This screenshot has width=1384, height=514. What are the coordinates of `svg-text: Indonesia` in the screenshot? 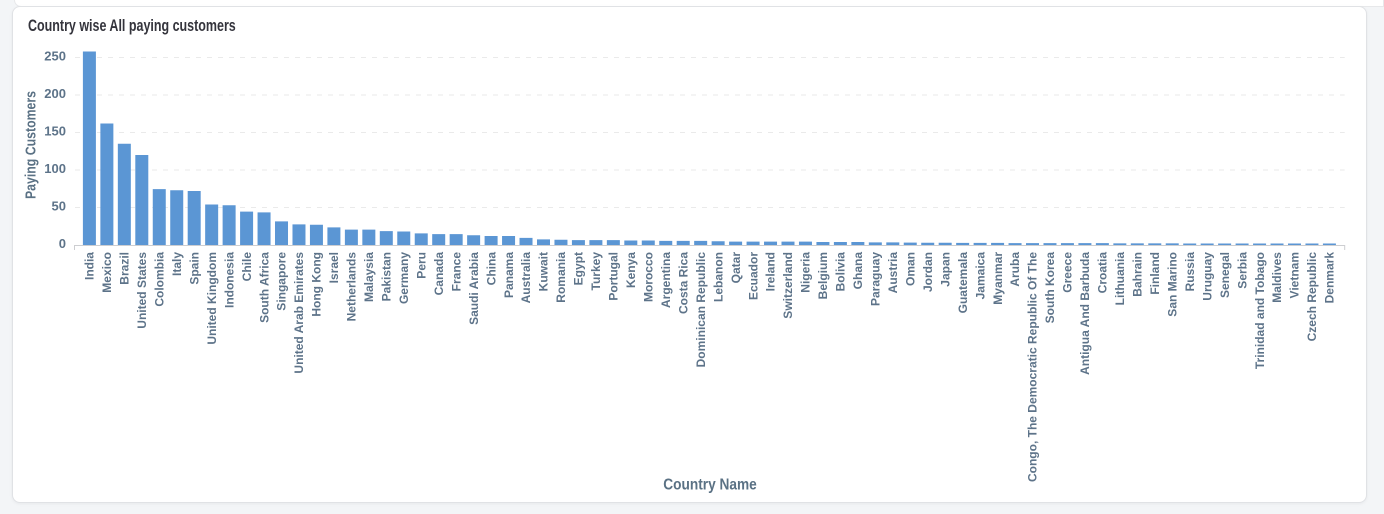 It's located at (229, 280).